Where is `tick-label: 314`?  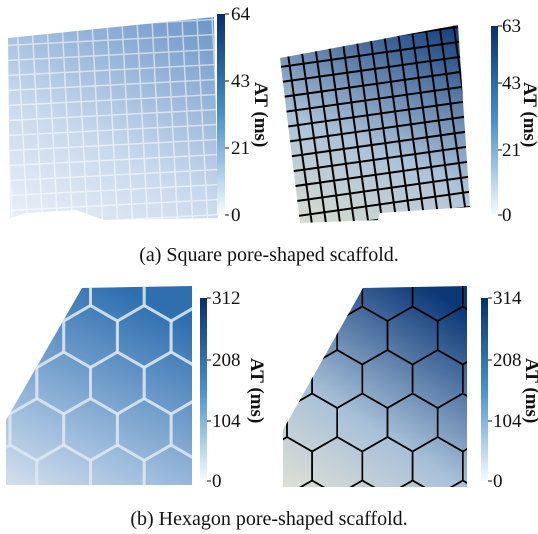 tick-label: 314 is located at coordinates (507, 298).